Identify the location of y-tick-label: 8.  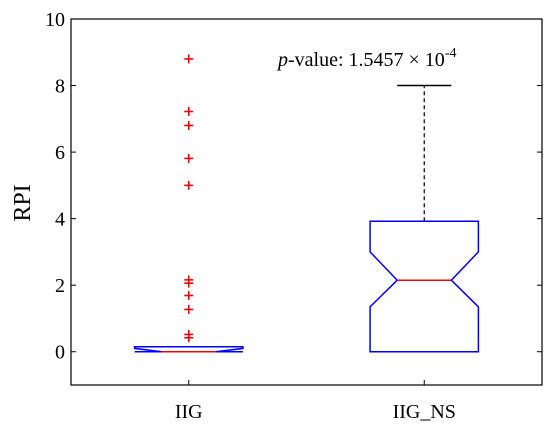
(60, 87).